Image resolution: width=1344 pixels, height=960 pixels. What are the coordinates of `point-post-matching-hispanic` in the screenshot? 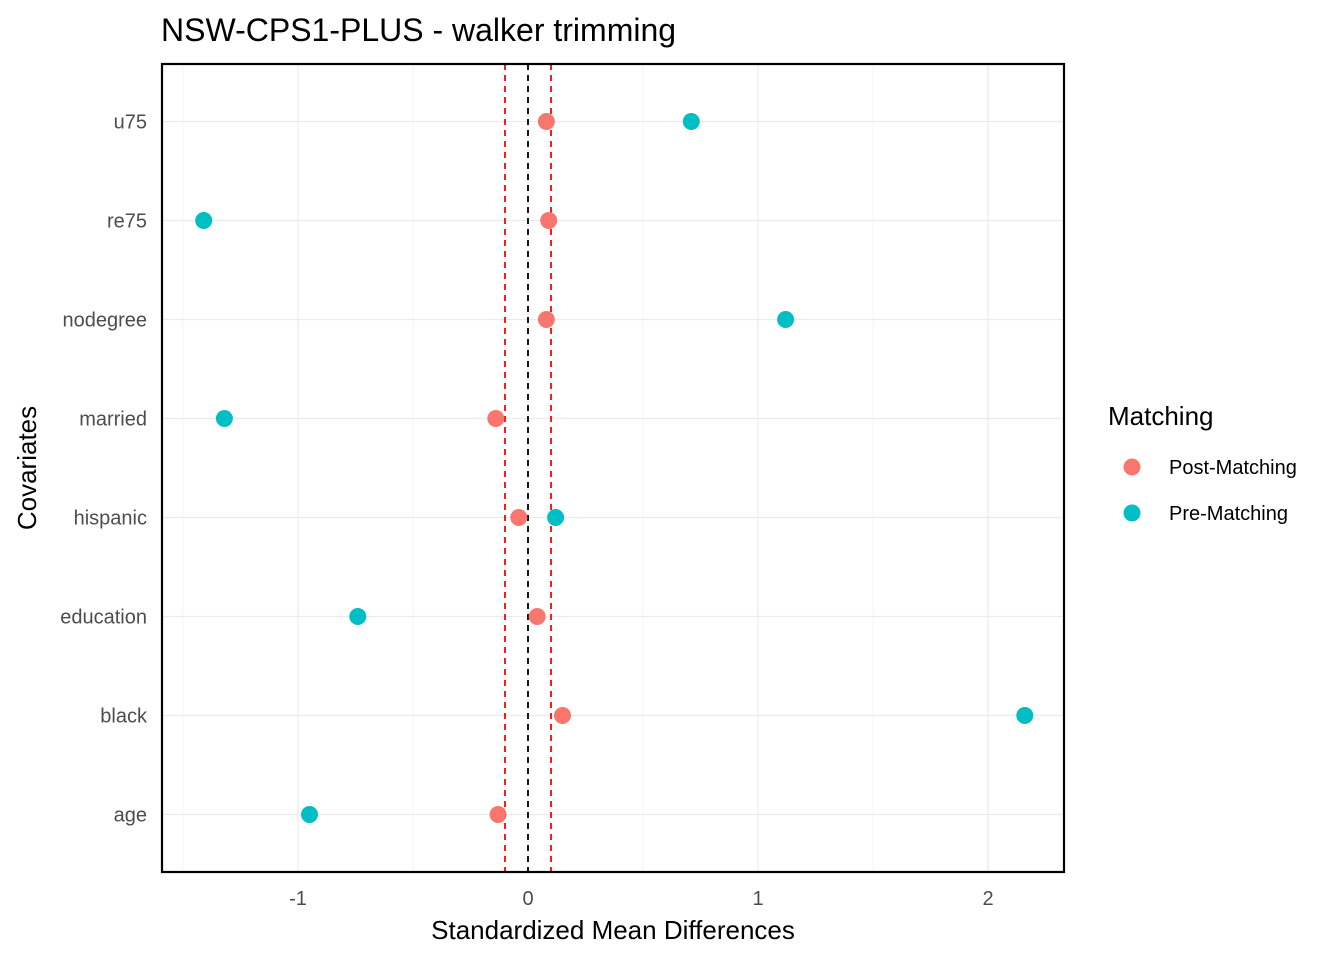 It's located at (519, 517).